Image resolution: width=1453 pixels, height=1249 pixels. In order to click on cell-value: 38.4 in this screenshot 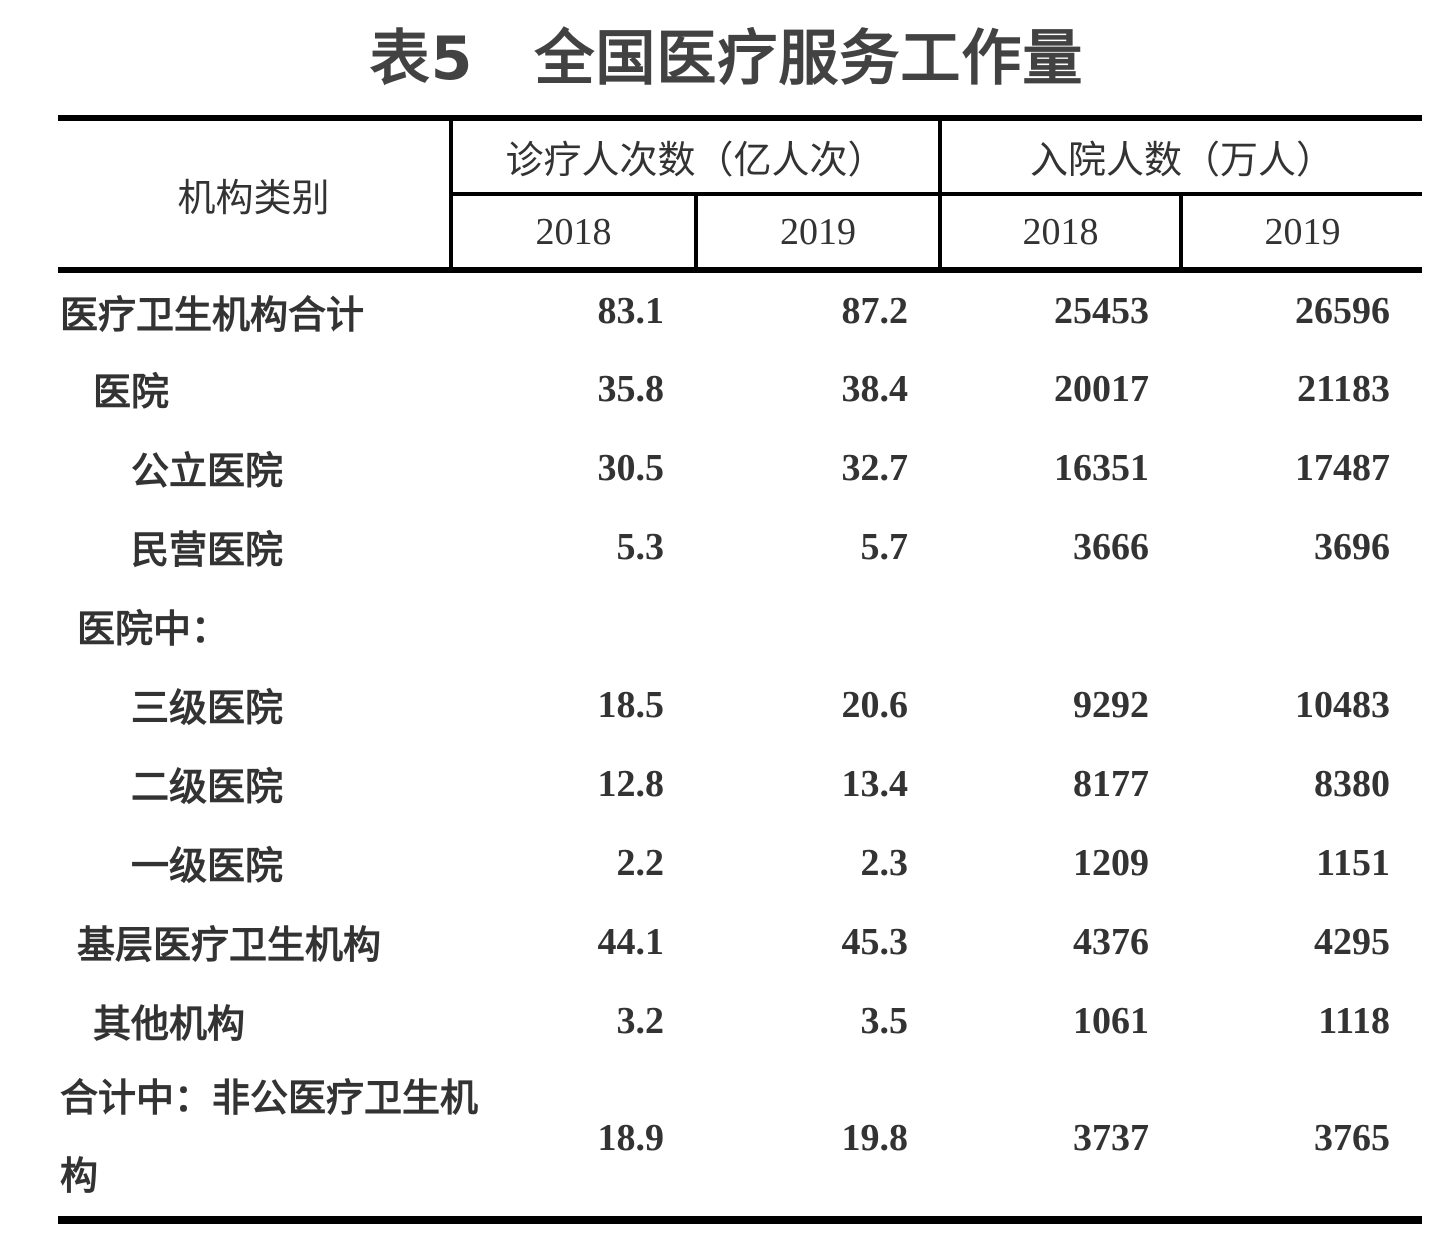, I will do `click(875, 388)`.